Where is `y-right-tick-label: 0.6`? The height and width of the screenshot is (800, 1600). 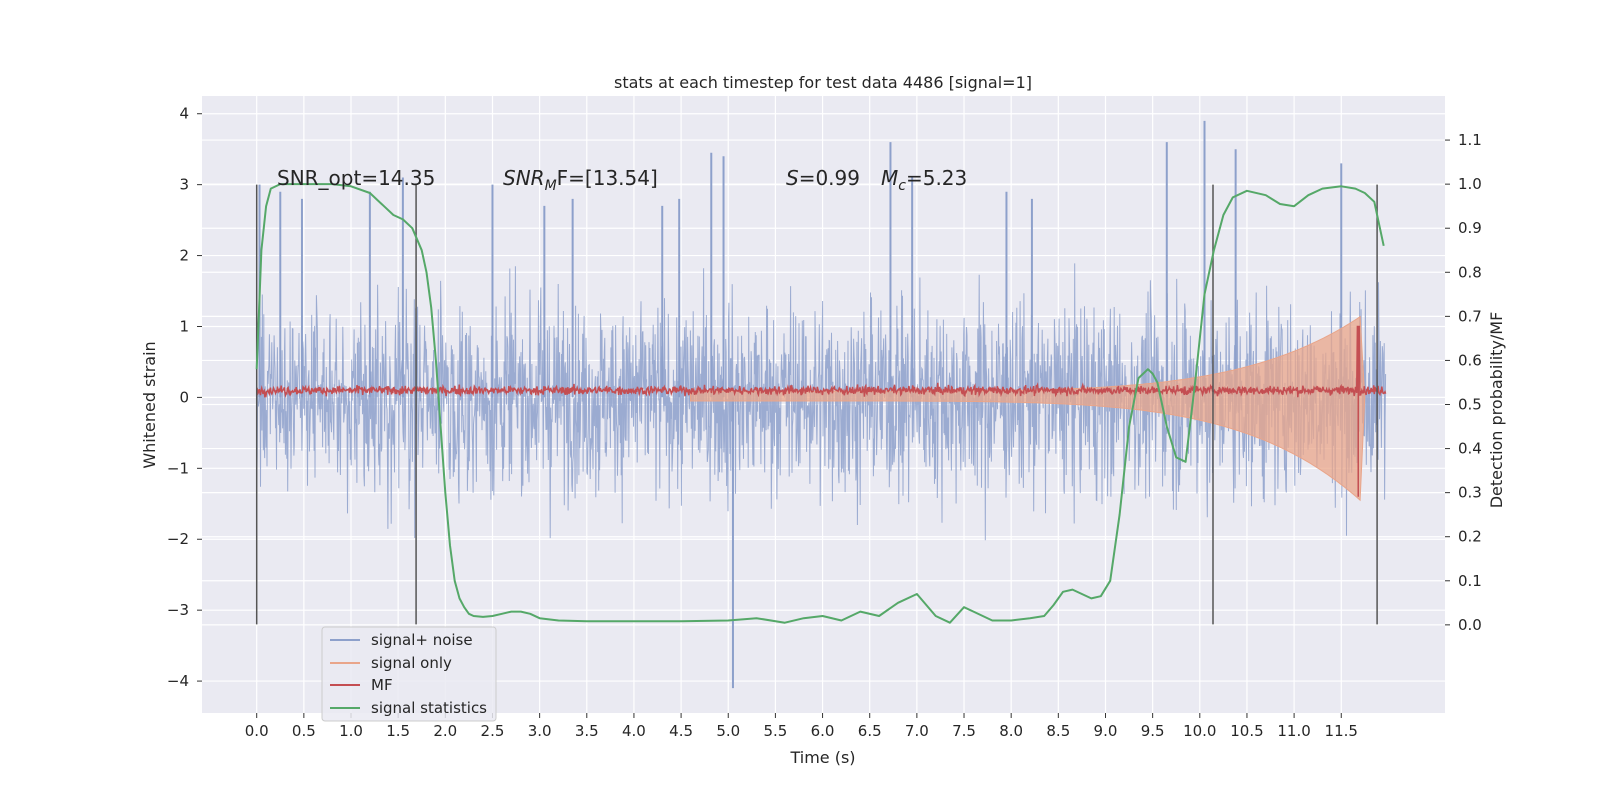 y-right-tick-label: 0.6 is located at coordinates (1470, 360).